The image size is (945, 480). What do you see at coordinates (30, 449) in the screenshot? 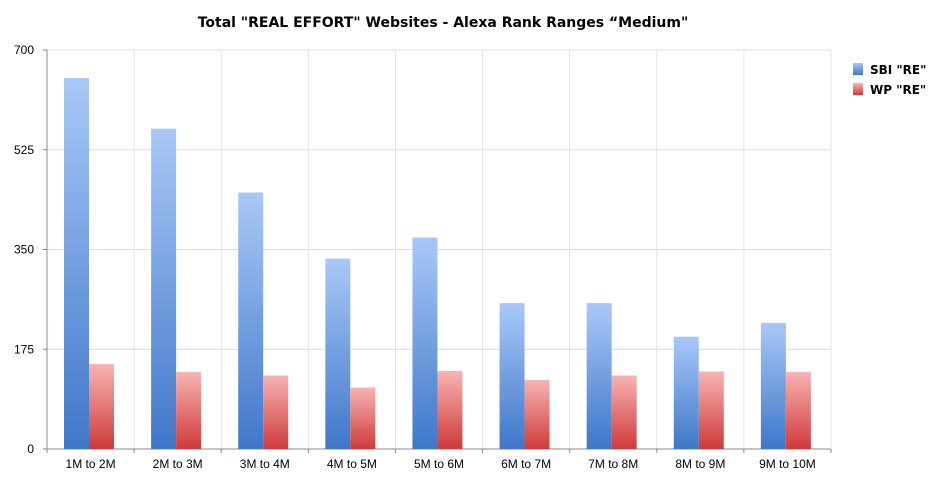
I see `y-tick-label: 0` at bounding box center [30, 449].